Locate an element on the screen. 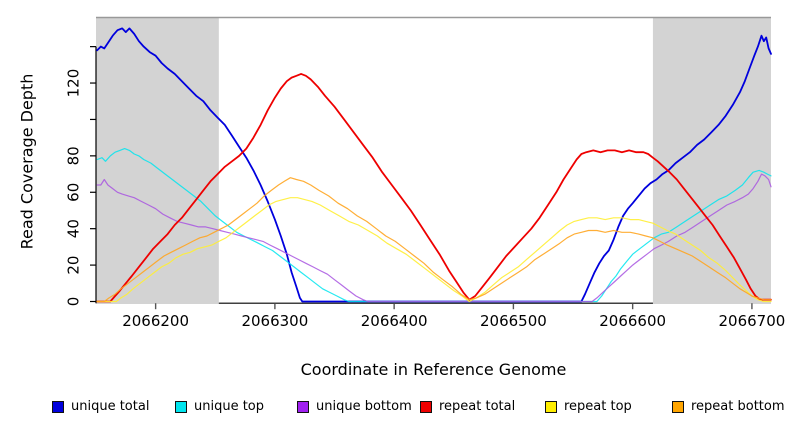 This screenshot has width=792, height=432. y-tick-label: 20 is located at coordinates (74, 265).